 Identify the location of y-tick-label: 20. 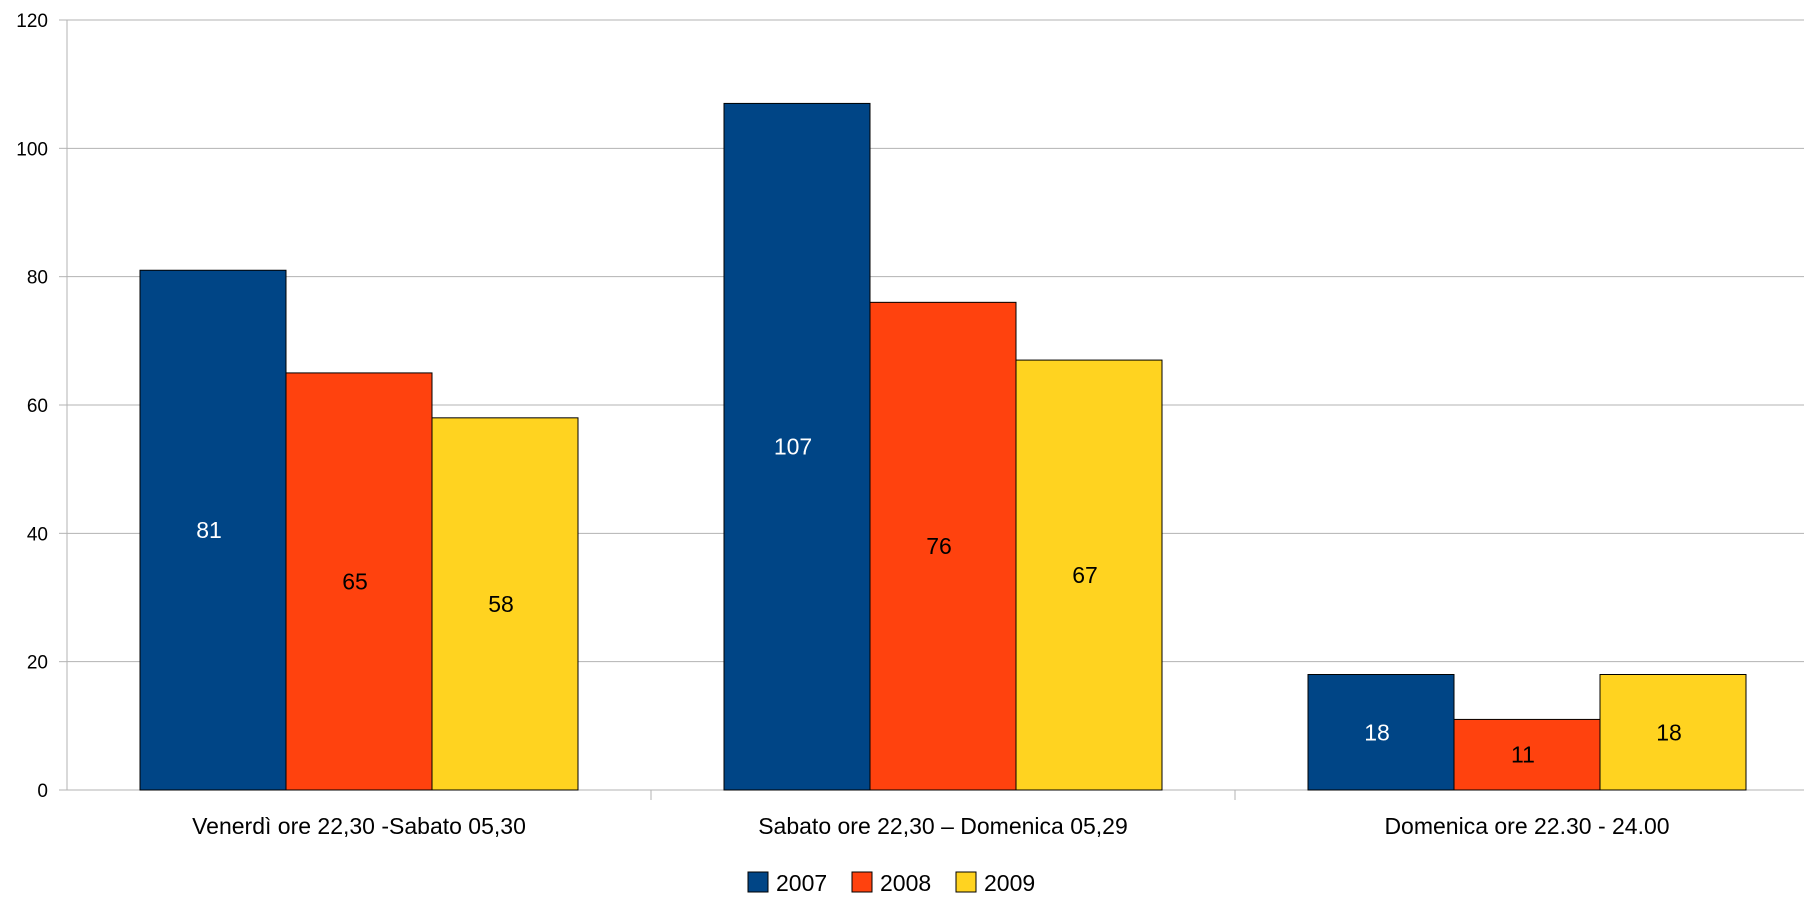
(37, 663).